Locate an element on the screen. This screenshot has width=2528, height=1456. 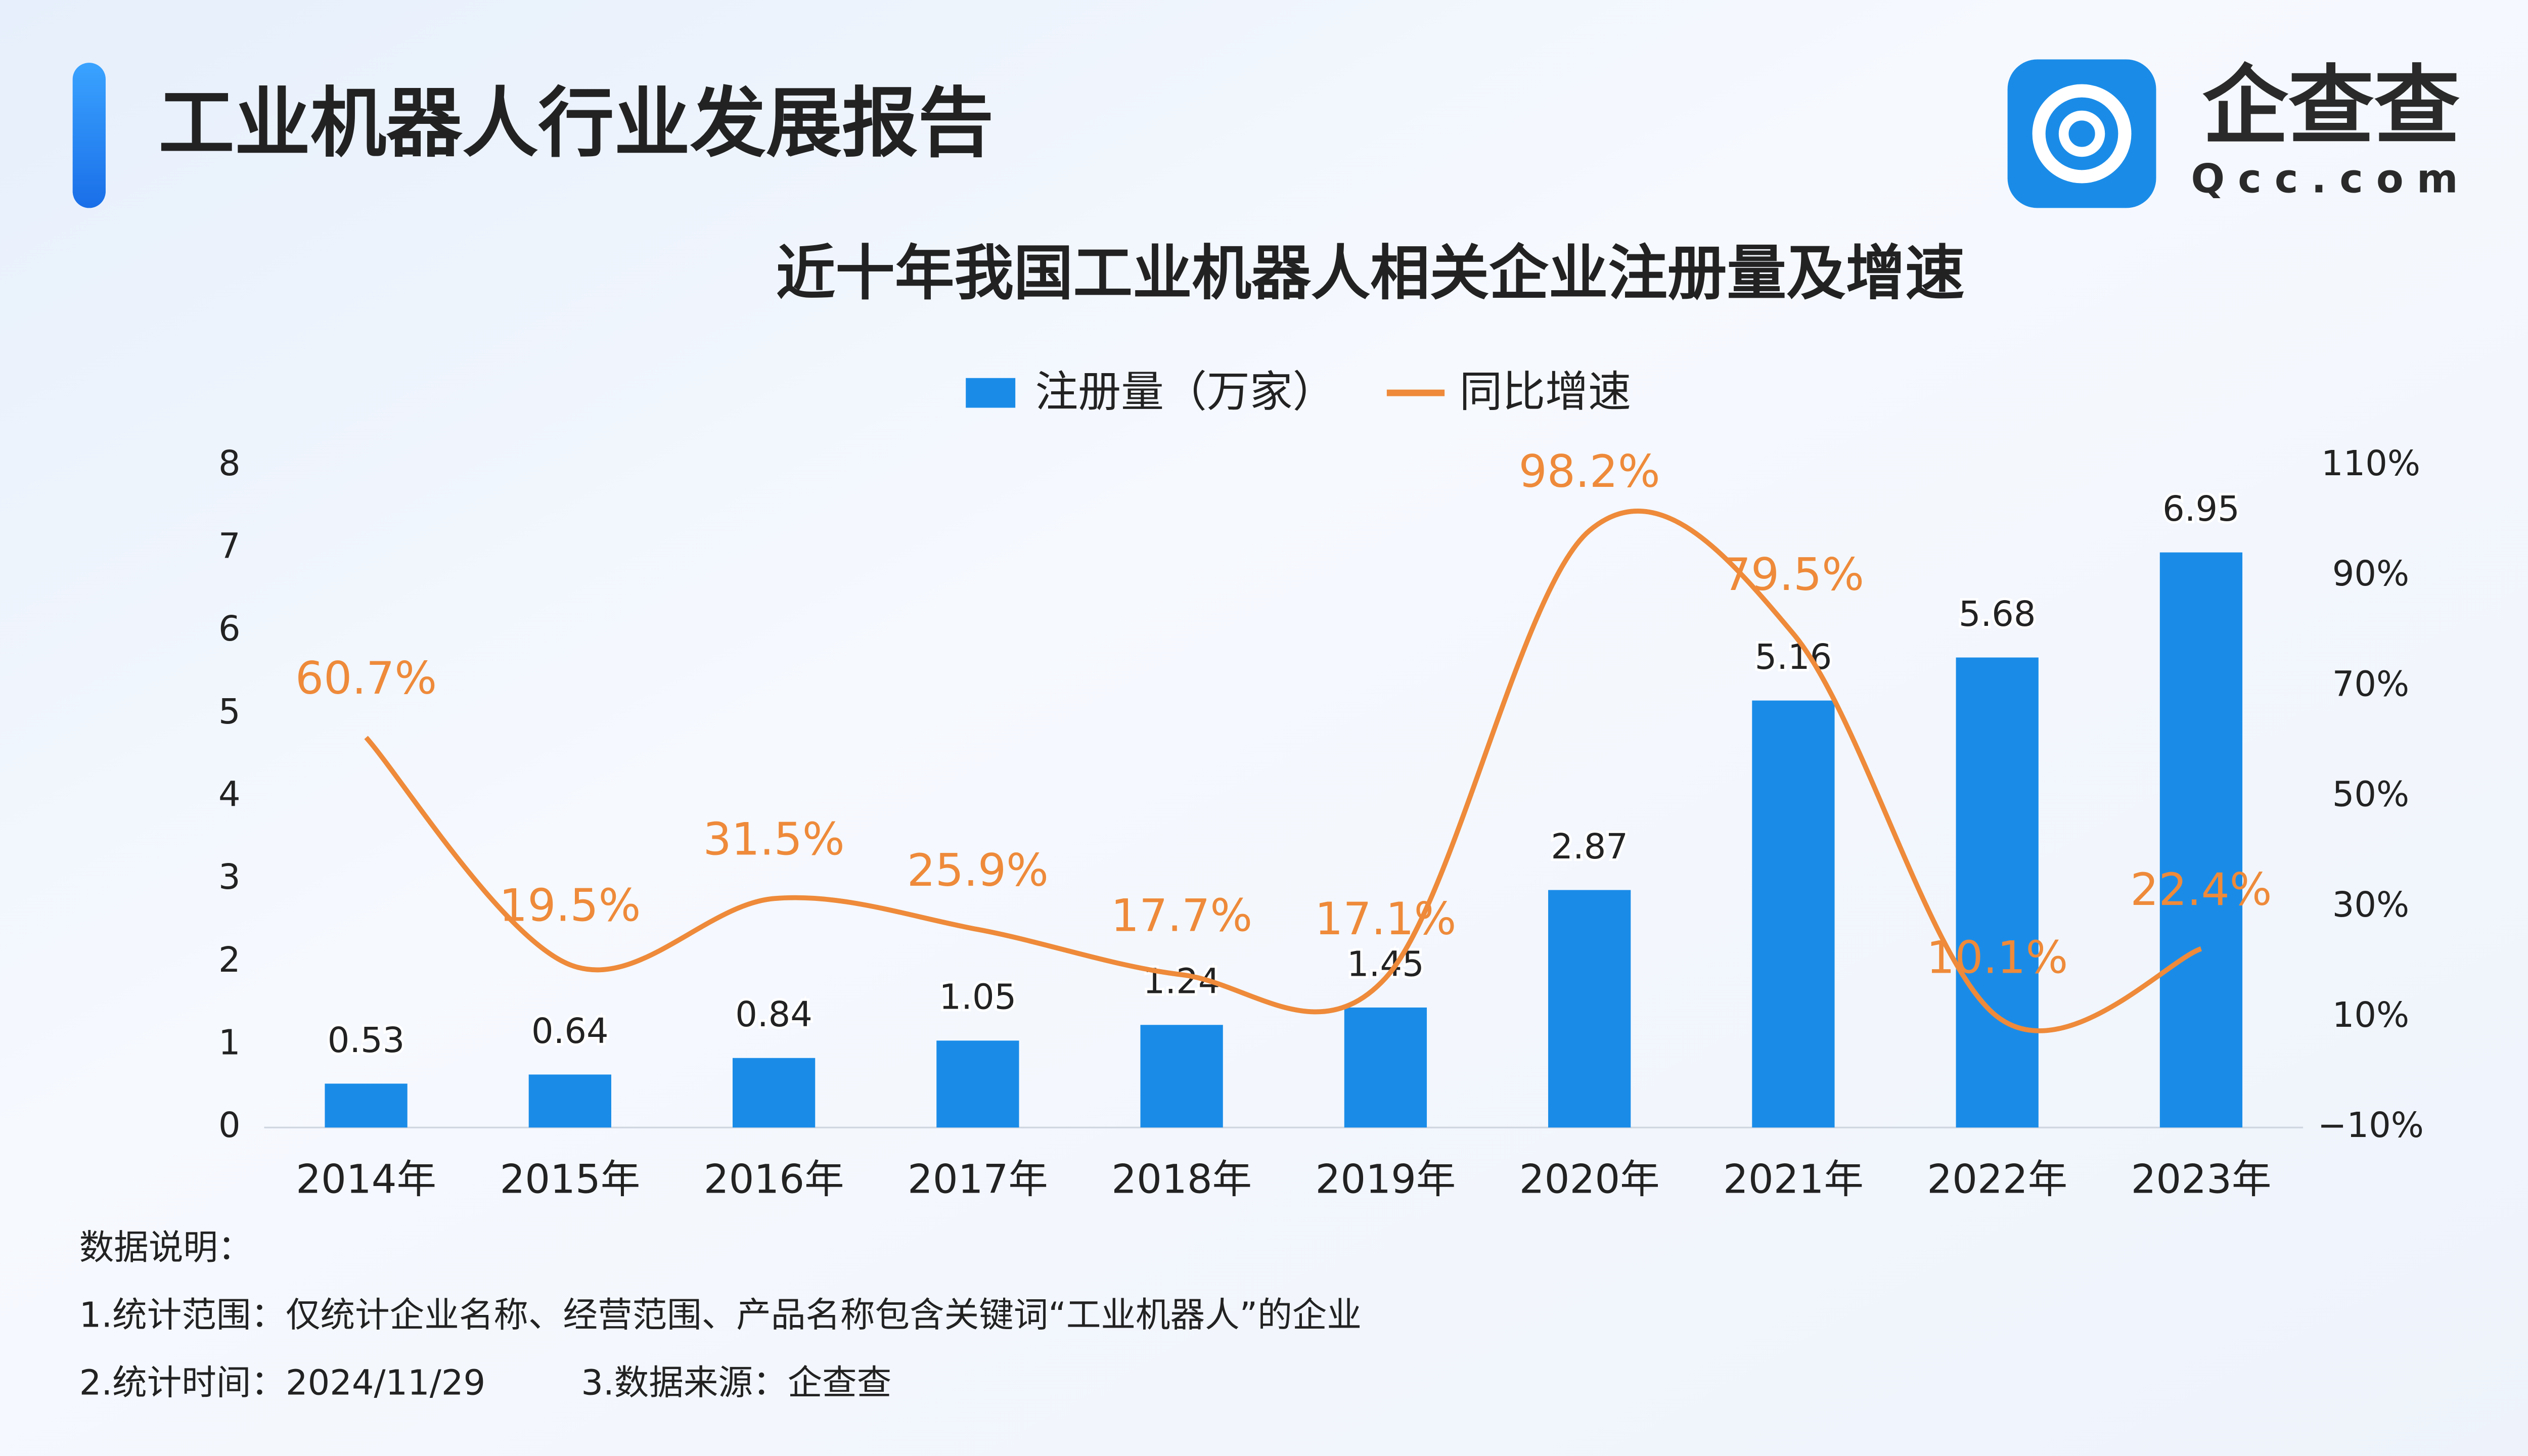
line-value-label: 25.9% is located at coordinates (978, 870).